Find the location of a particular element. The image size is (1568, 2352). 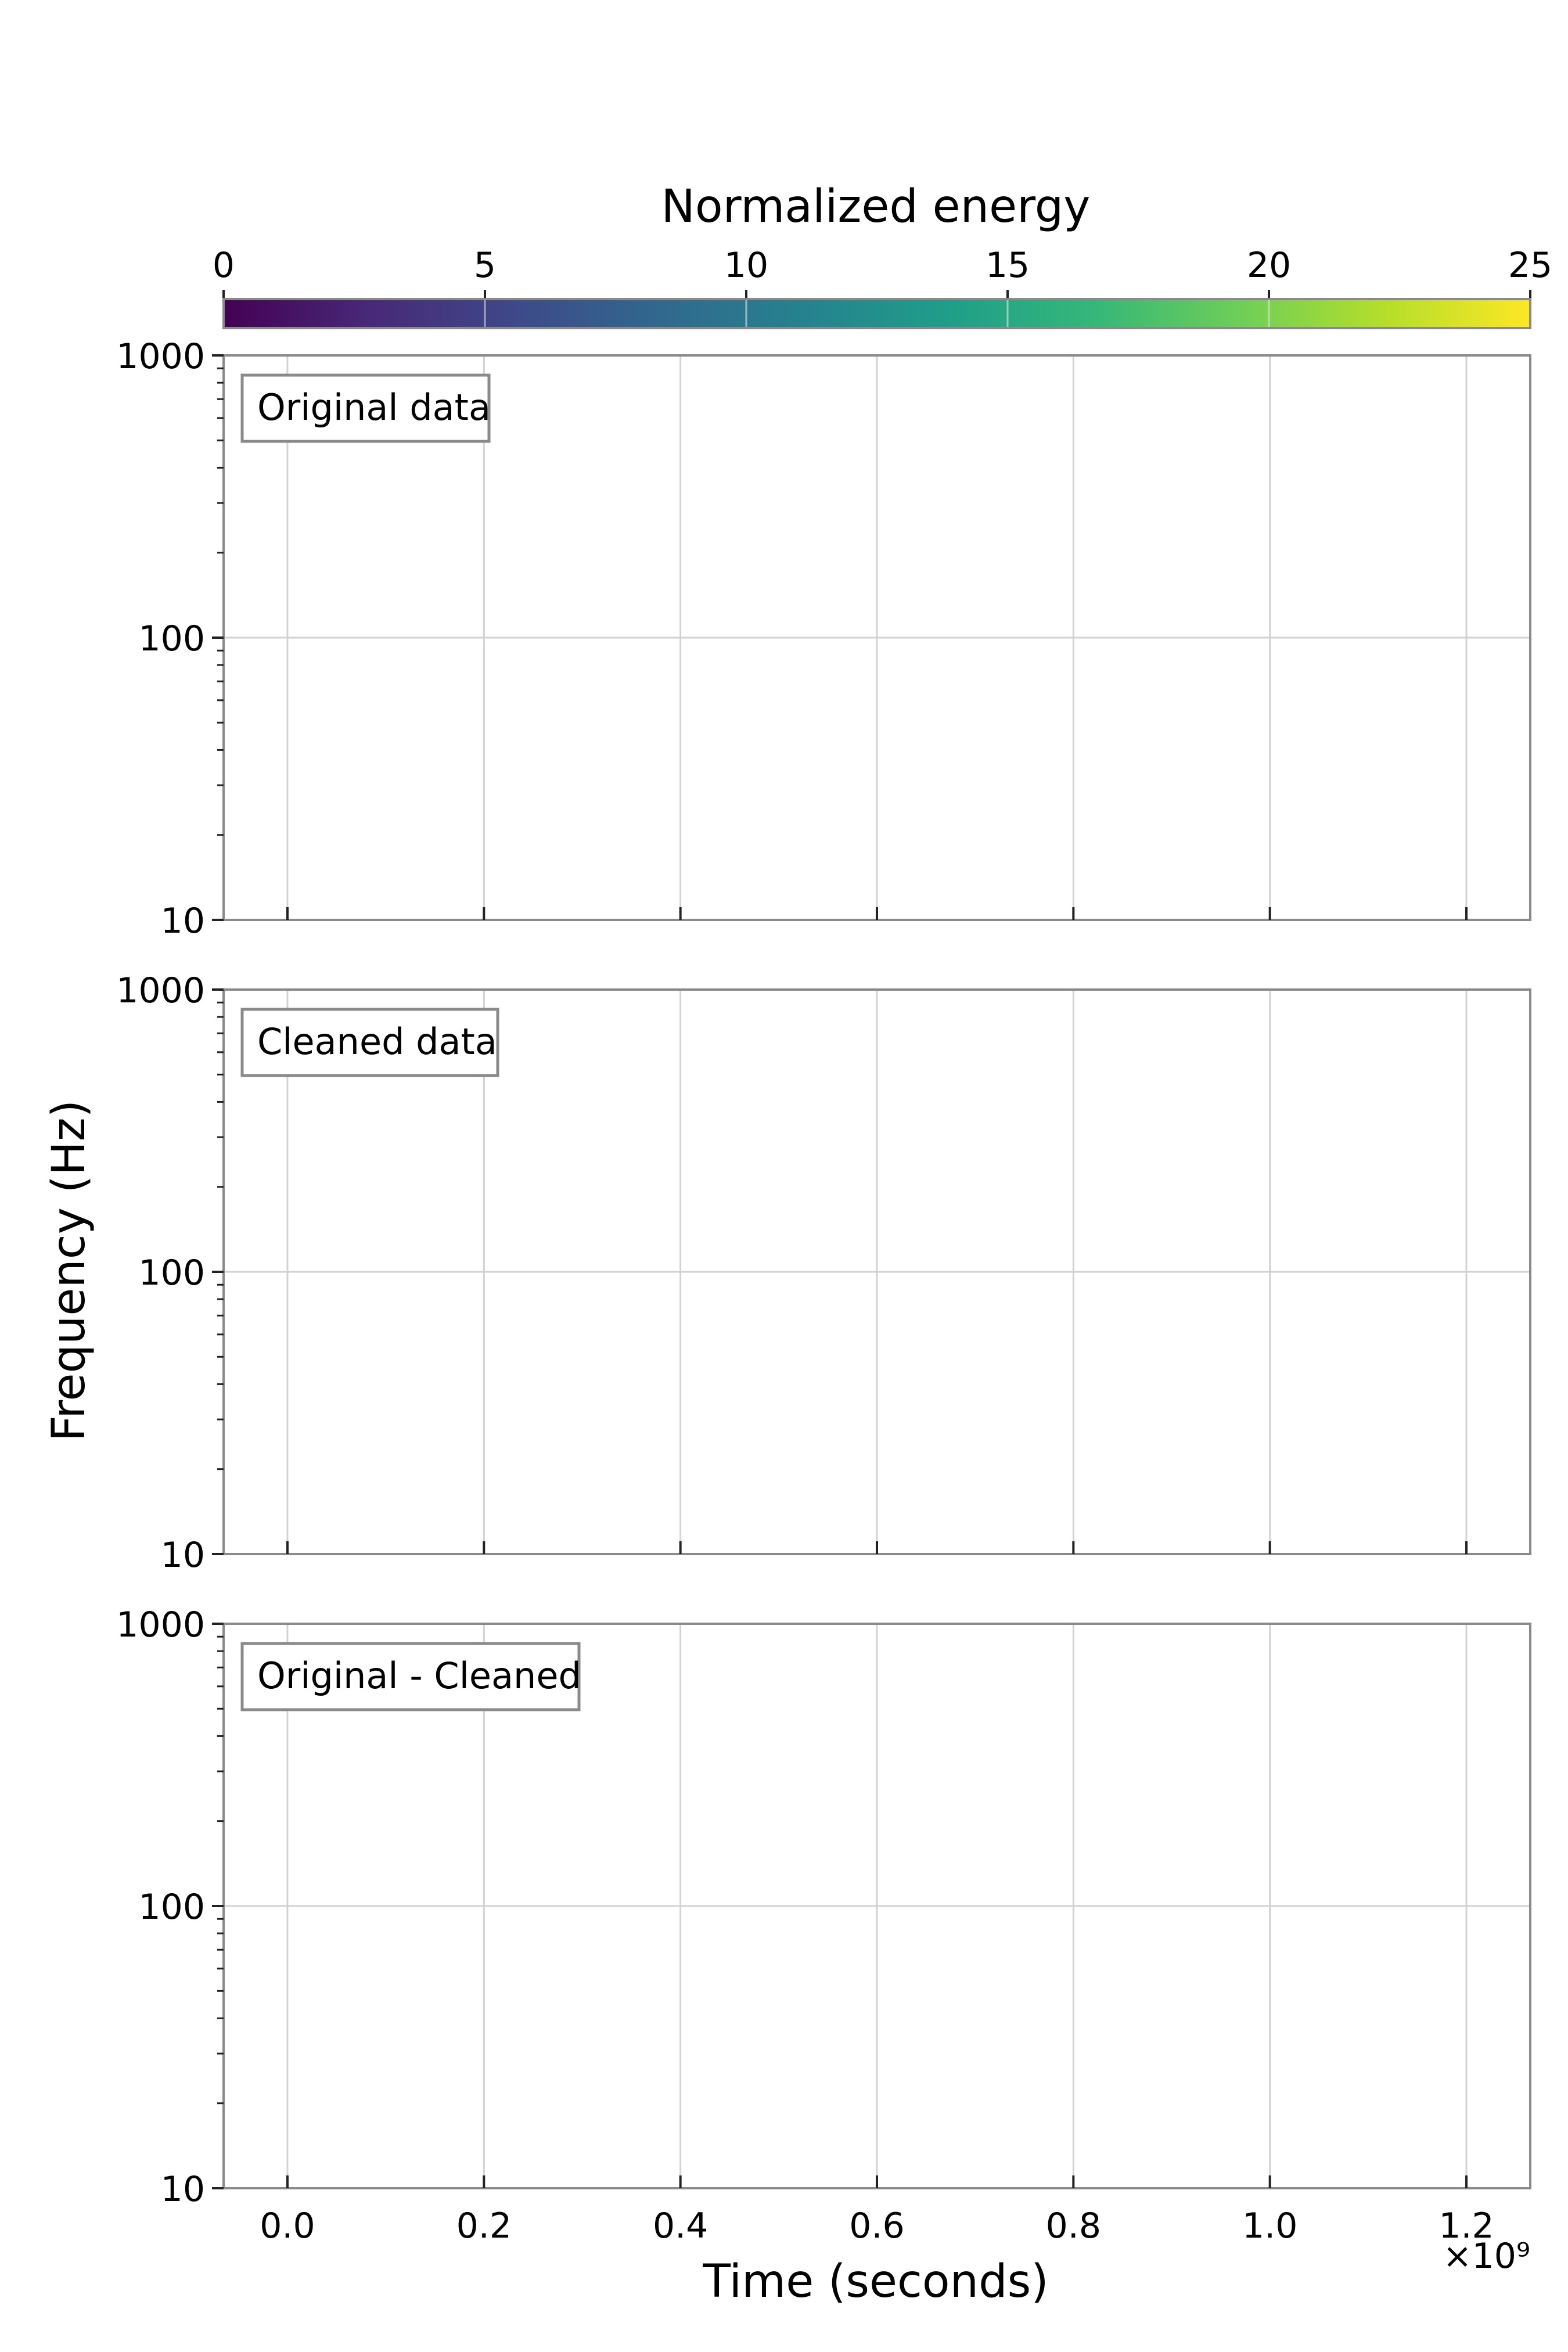

panel-label: Original data is located at coordinates (374, 408).